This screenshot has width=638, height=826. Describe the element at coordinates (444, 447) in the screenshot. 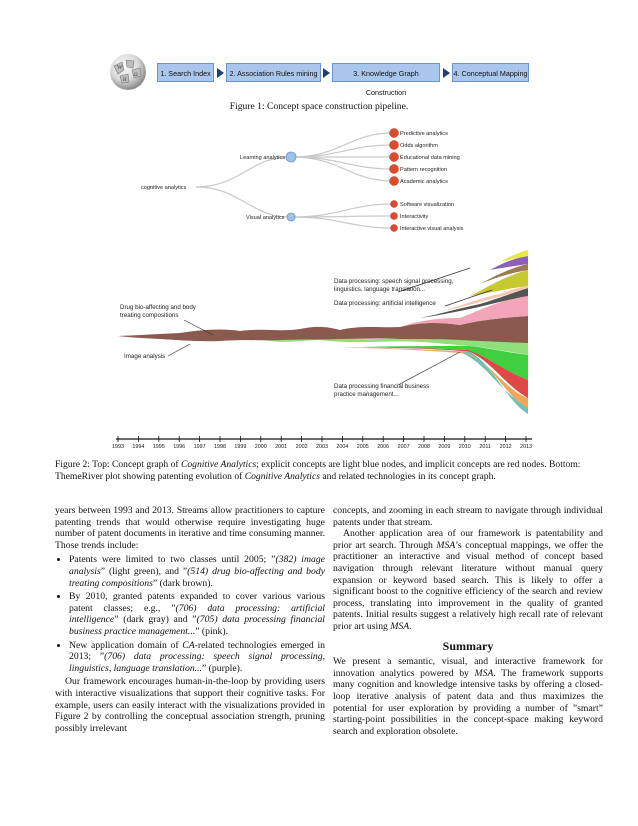

I see `year-label: 2009` at that location.